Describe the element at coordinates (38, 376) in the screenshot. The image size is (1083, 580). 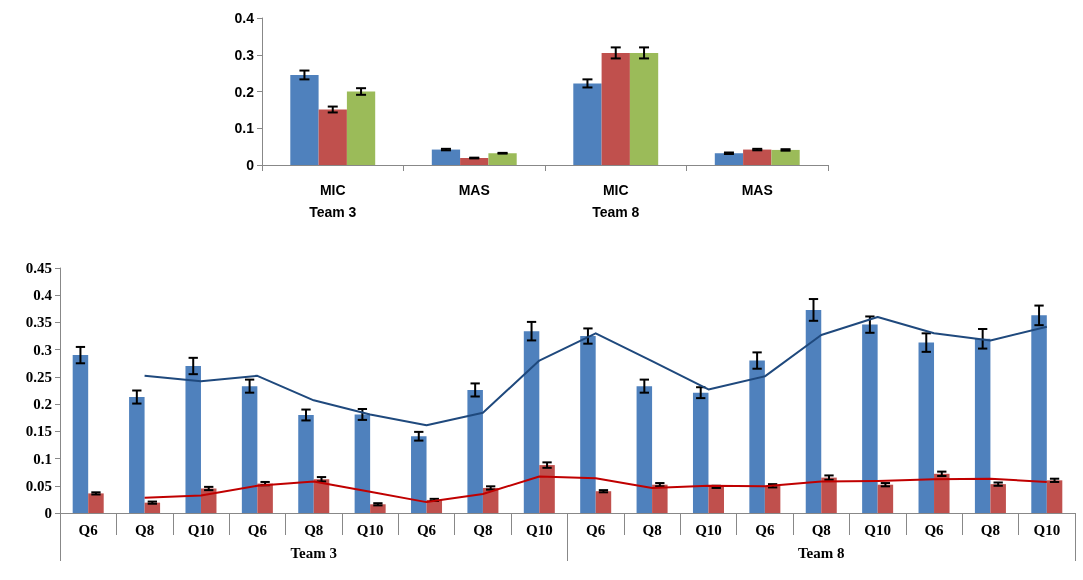
I see `y-tick-label: 0.25` at that location.